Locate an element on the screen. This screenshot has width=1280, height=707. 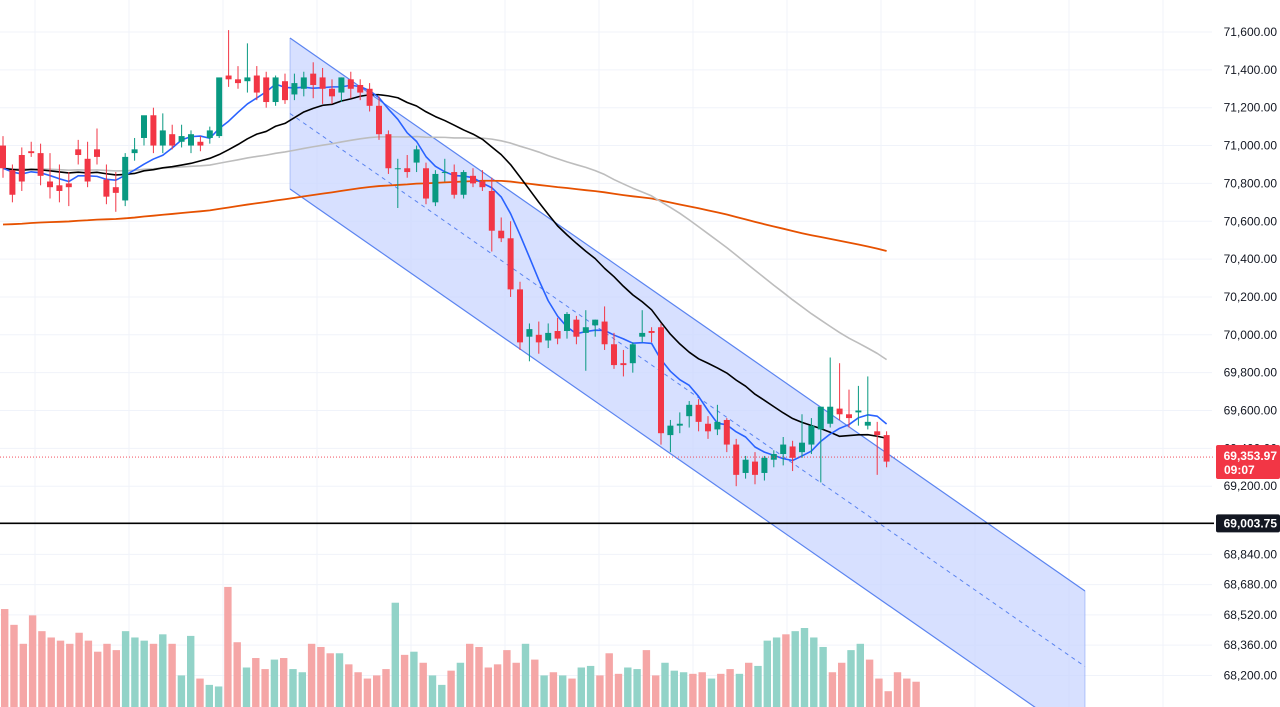
axis-tick-label: 68,360.00 is located at coordinates (1251, 645).